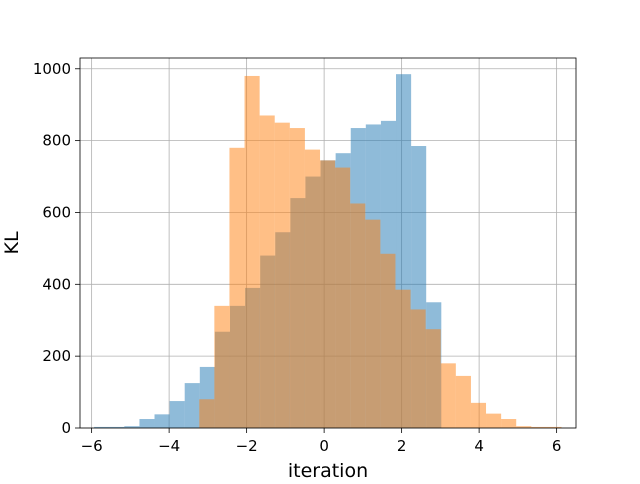 This screenshot has height=484, width=640. Describe the element at coordinates (247, 446) in the screenshot. I see `x-tick-label: −2` at that location.